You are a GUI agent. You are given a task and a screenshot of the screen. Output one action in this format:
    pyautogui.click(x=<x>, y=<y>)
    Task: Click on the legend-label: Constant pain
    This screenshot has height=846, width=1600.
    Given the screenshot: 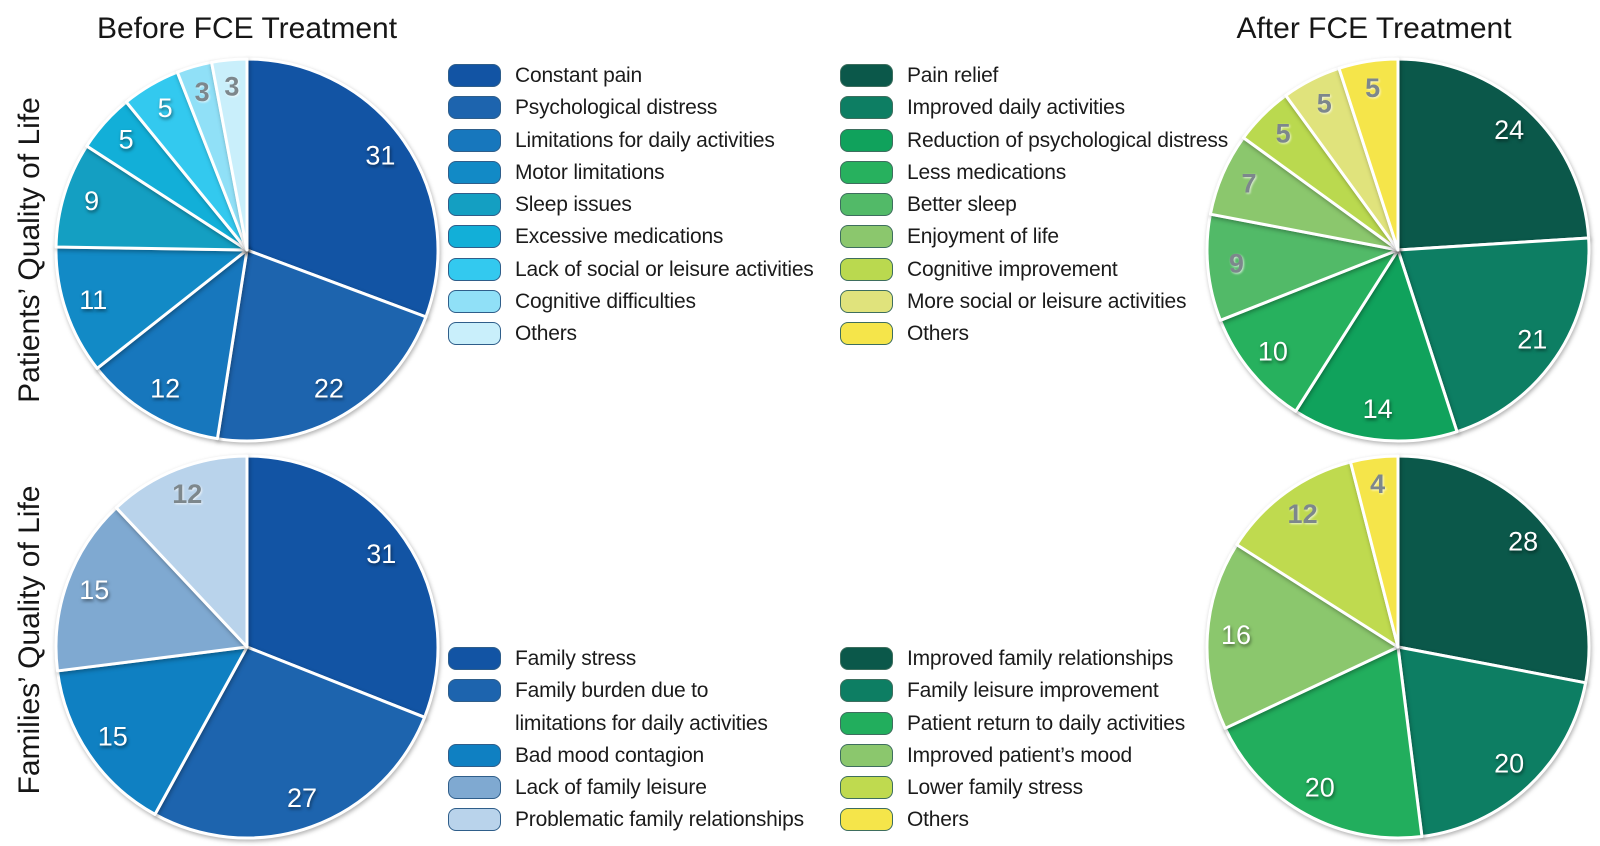 What is the action you would take?
    pyautogui.click(x=578, y=75)
    